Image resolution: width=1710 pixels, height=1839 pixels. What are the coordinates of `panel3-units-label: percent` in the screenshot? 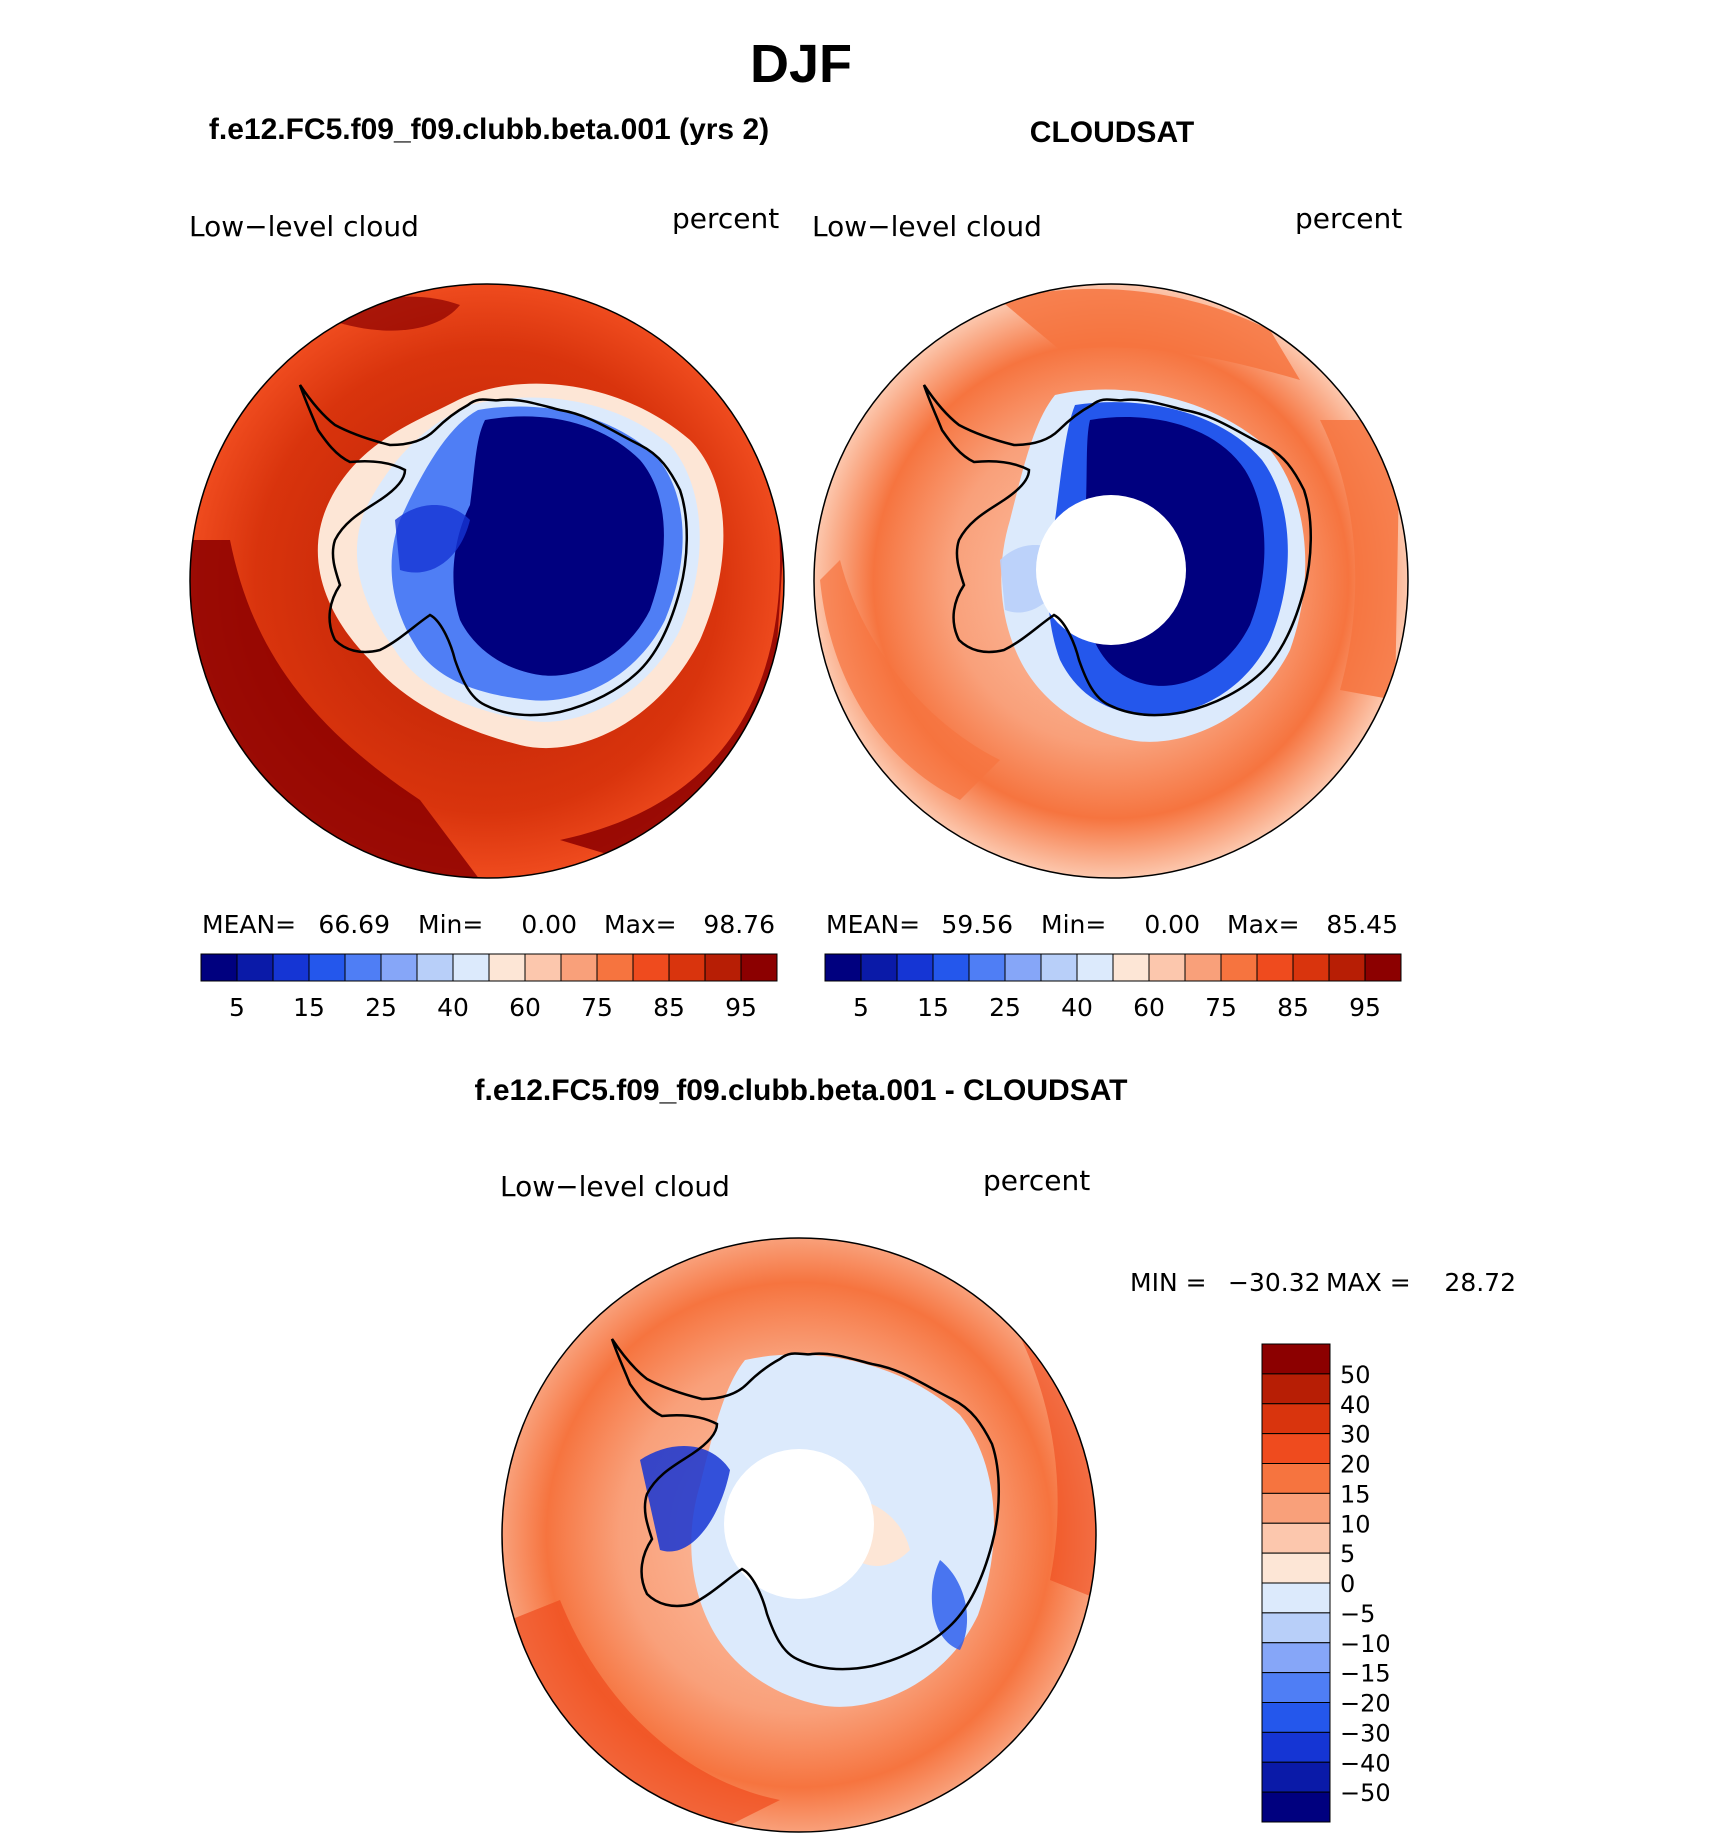 It's located at (1036, 1180).